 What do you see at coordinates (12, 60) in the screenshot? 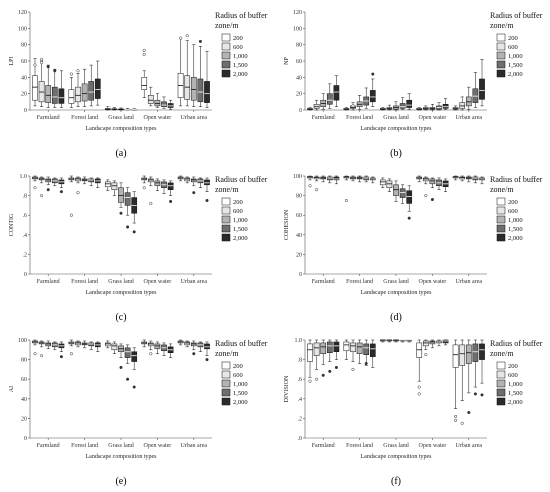
I see `y-axis-title: LPI` at bounding box center [12, 60].